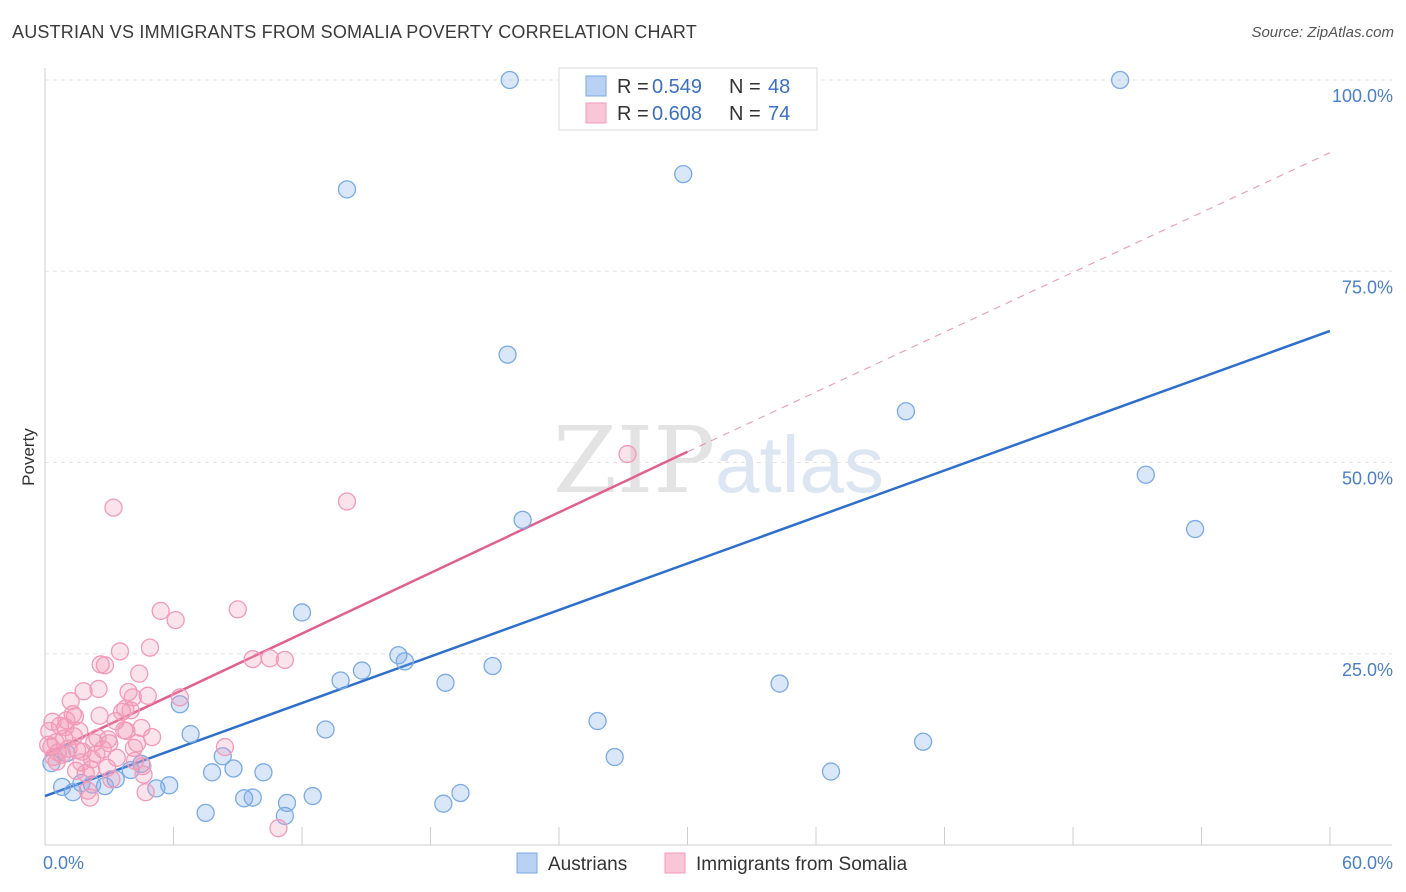 This screenshot has width=1406, height=892. Describe the element at coordinates (745, 87) in the screenshot. I see `legend-n-label-austrians: N =` at that location.